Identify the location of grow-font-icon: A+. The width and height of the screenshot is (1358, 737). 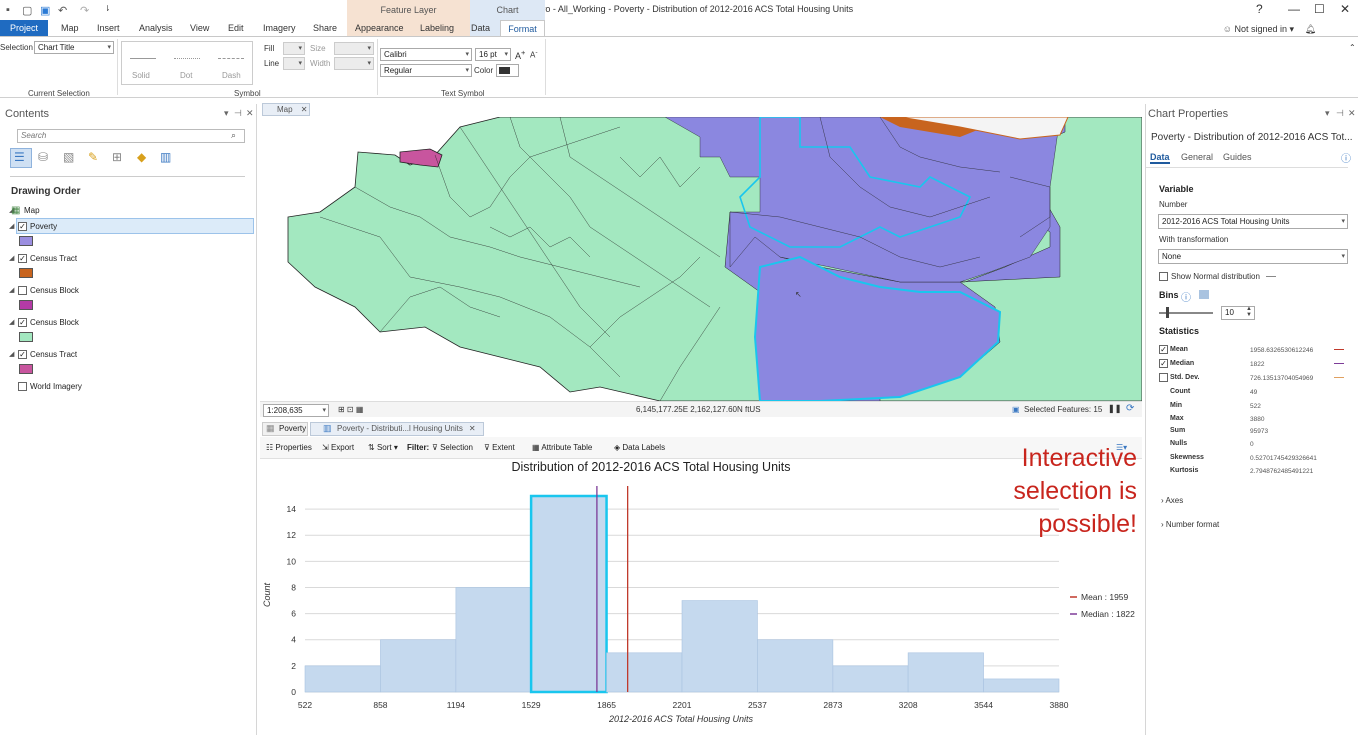
(520, 54).